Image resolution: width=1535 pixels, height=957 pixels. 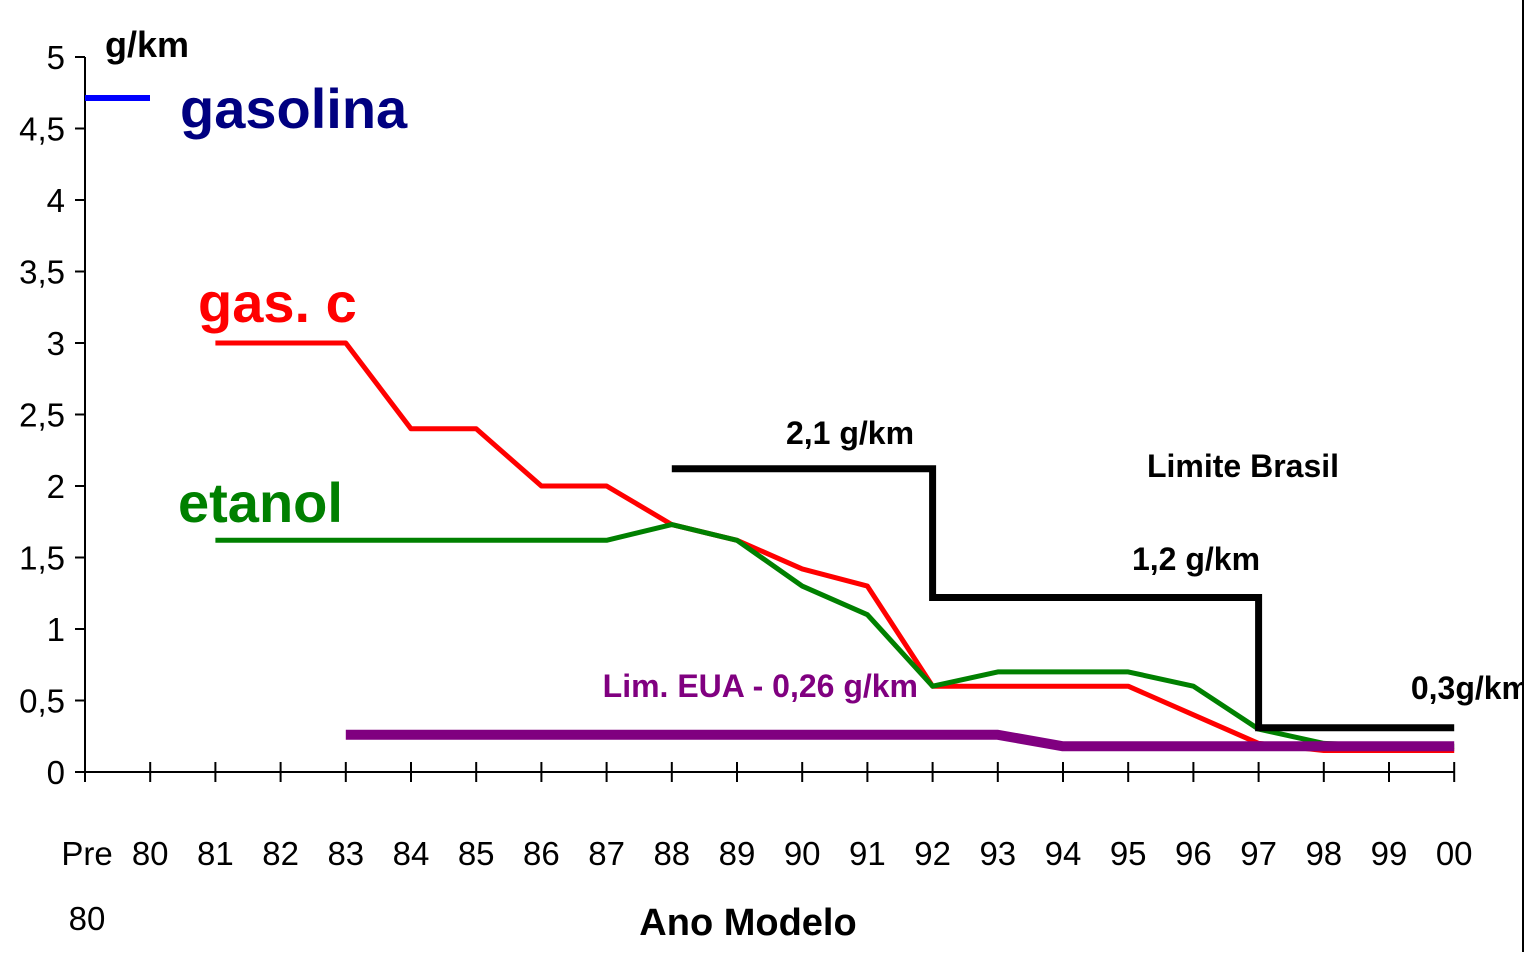 I want to click on x-tick-label-line: 91, so click(x=867, y=853).